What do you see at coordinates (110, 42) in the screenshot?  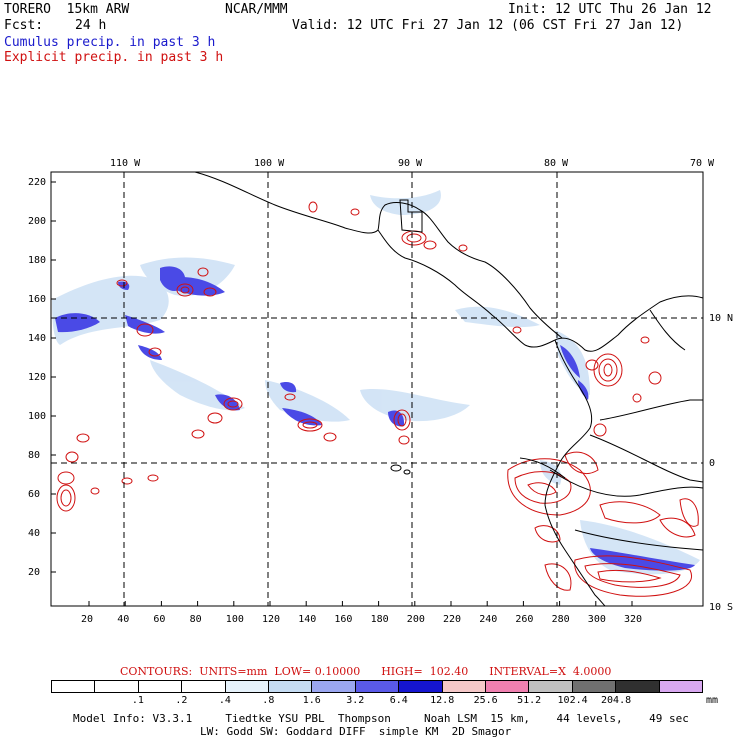 I see `cumulus-precip-label: Cumulus precip. in past 3 h` at bounding box center [110, 42].